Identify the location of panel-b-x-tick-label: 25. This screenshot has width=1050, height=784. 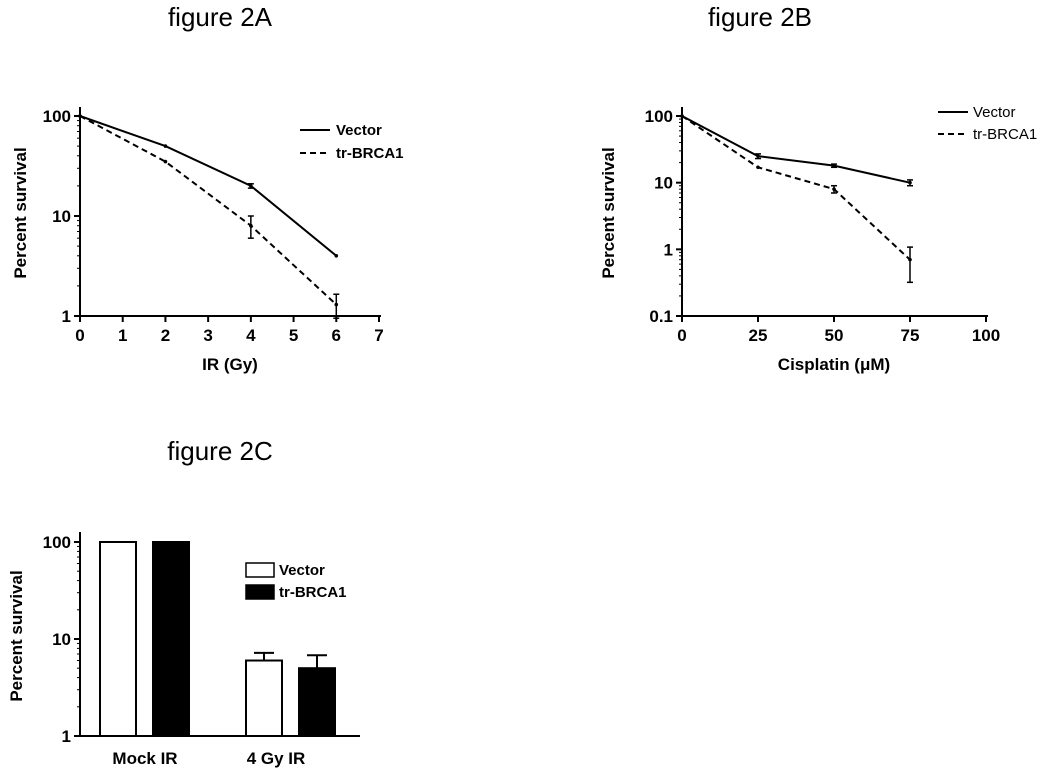
(758, 335).